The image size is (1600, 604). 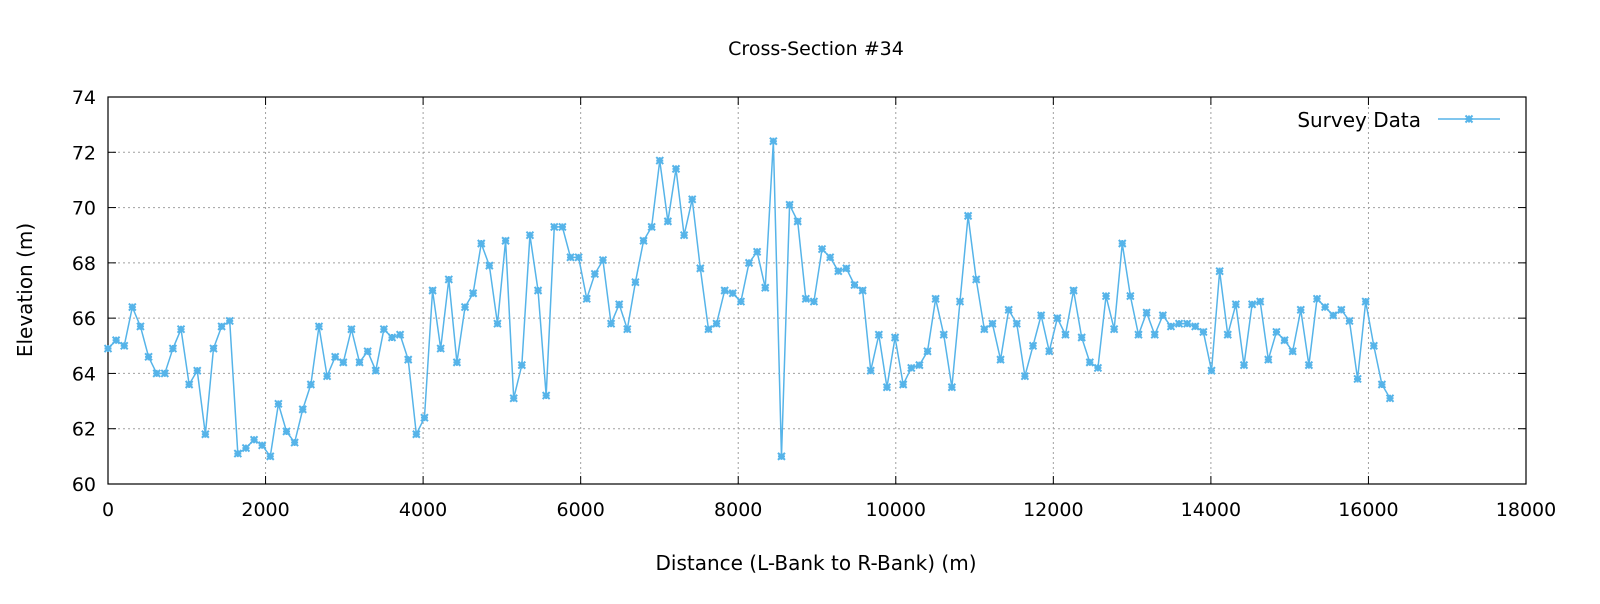 I want to click on x-tick-label: 2000, so click(x=265, y=510).